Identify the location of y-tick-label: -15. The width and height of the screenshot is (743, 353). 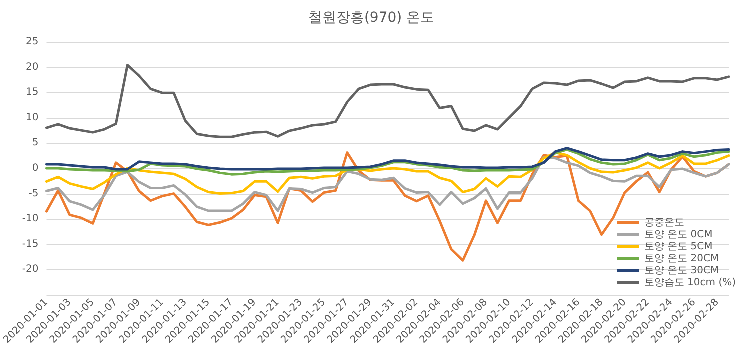
(30, 244).